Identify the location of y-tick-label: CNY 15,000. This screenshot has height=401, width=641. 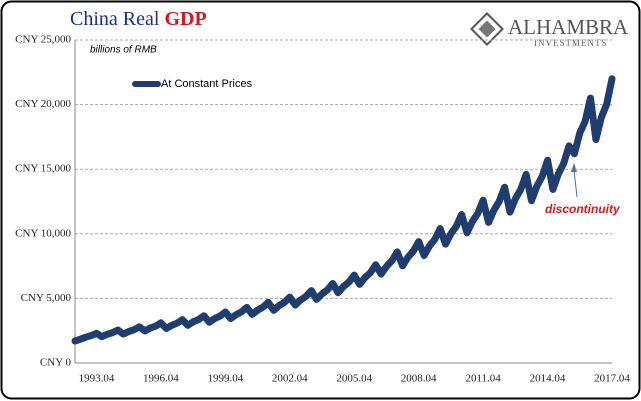
(43, 169).